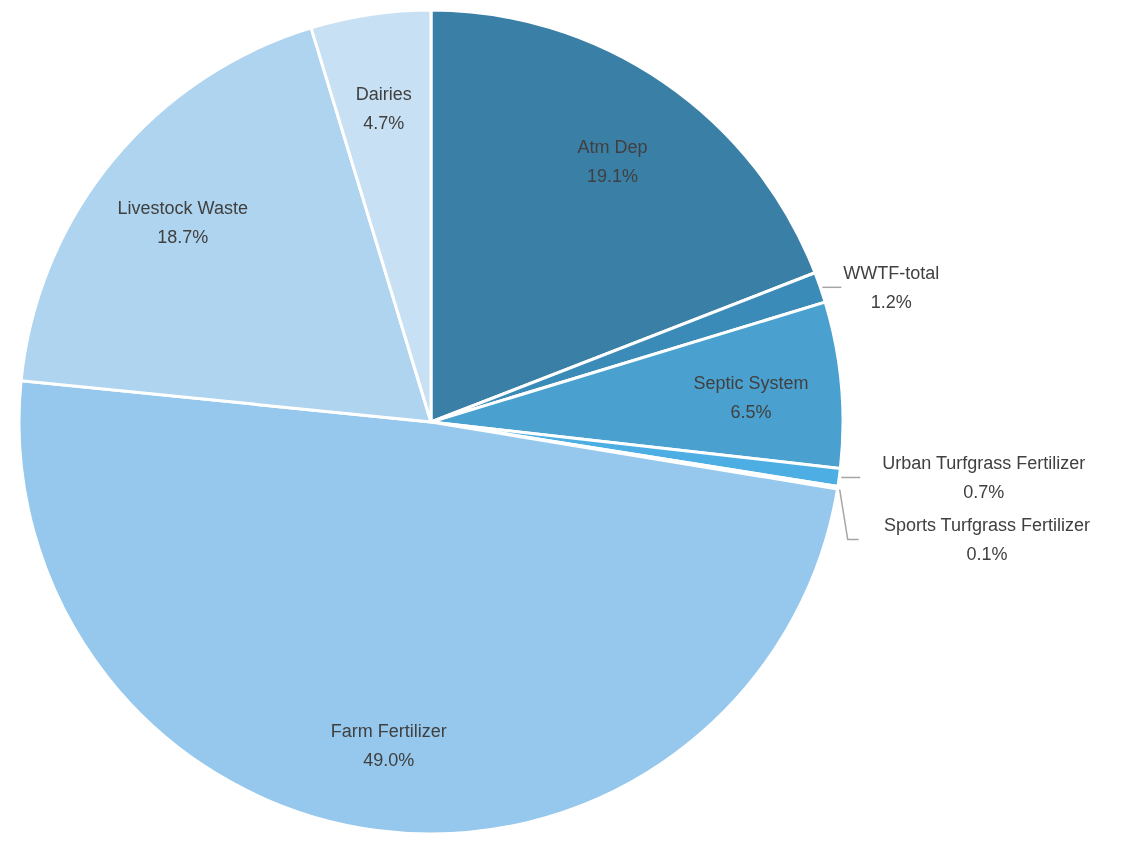  I want to click on slice-label: Sports Turfgrass Fertilizer, so click(986, 525).